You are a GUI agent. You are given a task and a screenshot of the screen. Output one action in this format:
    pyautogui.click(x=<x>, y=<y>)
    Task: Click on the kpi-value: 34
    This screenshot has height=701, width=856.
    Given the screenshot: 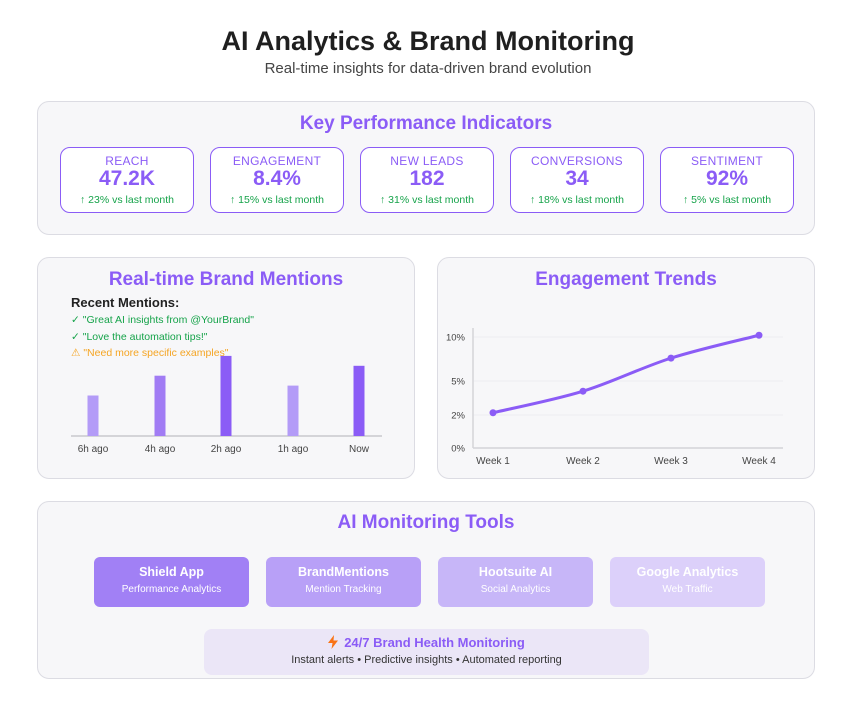 What is the action you would take?
    pyautogui.click(x=577, y=178)
    